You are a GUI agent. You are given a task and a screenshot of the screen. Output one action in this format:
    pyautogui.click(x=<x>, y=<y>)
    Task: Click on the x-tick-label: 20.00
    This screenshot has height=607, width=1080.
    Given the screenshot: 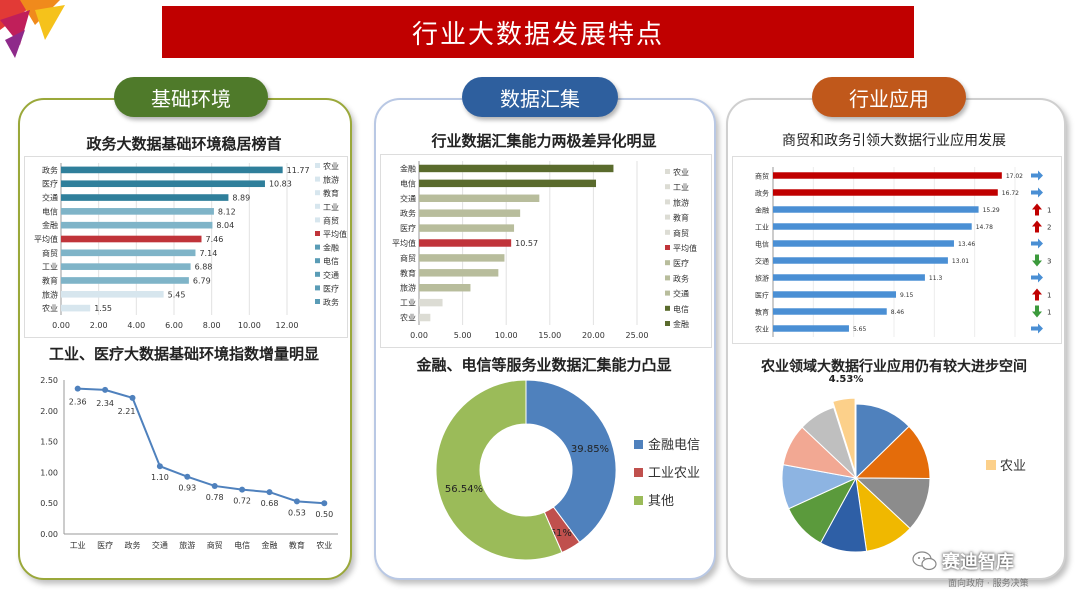 What is the action you would take?
    pyautogui.click(x=593, y=335)
    